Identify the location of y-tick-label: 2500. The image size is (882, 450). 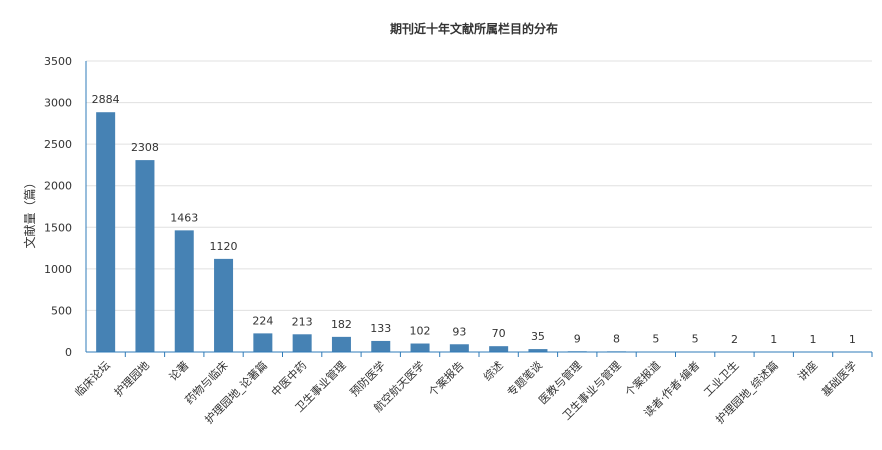
(58, 144).